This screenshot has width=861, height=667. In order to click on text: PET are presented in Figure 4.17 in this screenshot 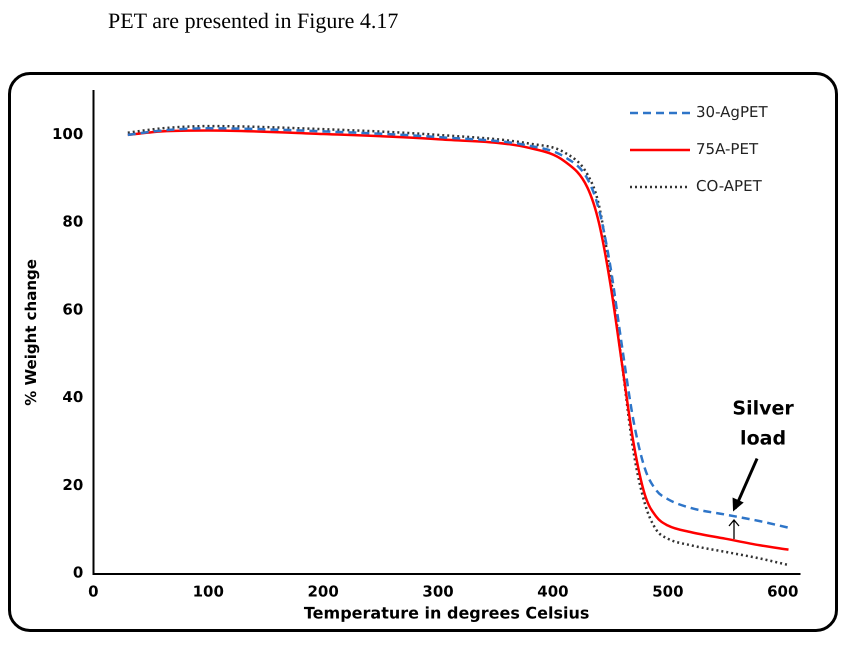, I will do `click(254, 21)`.